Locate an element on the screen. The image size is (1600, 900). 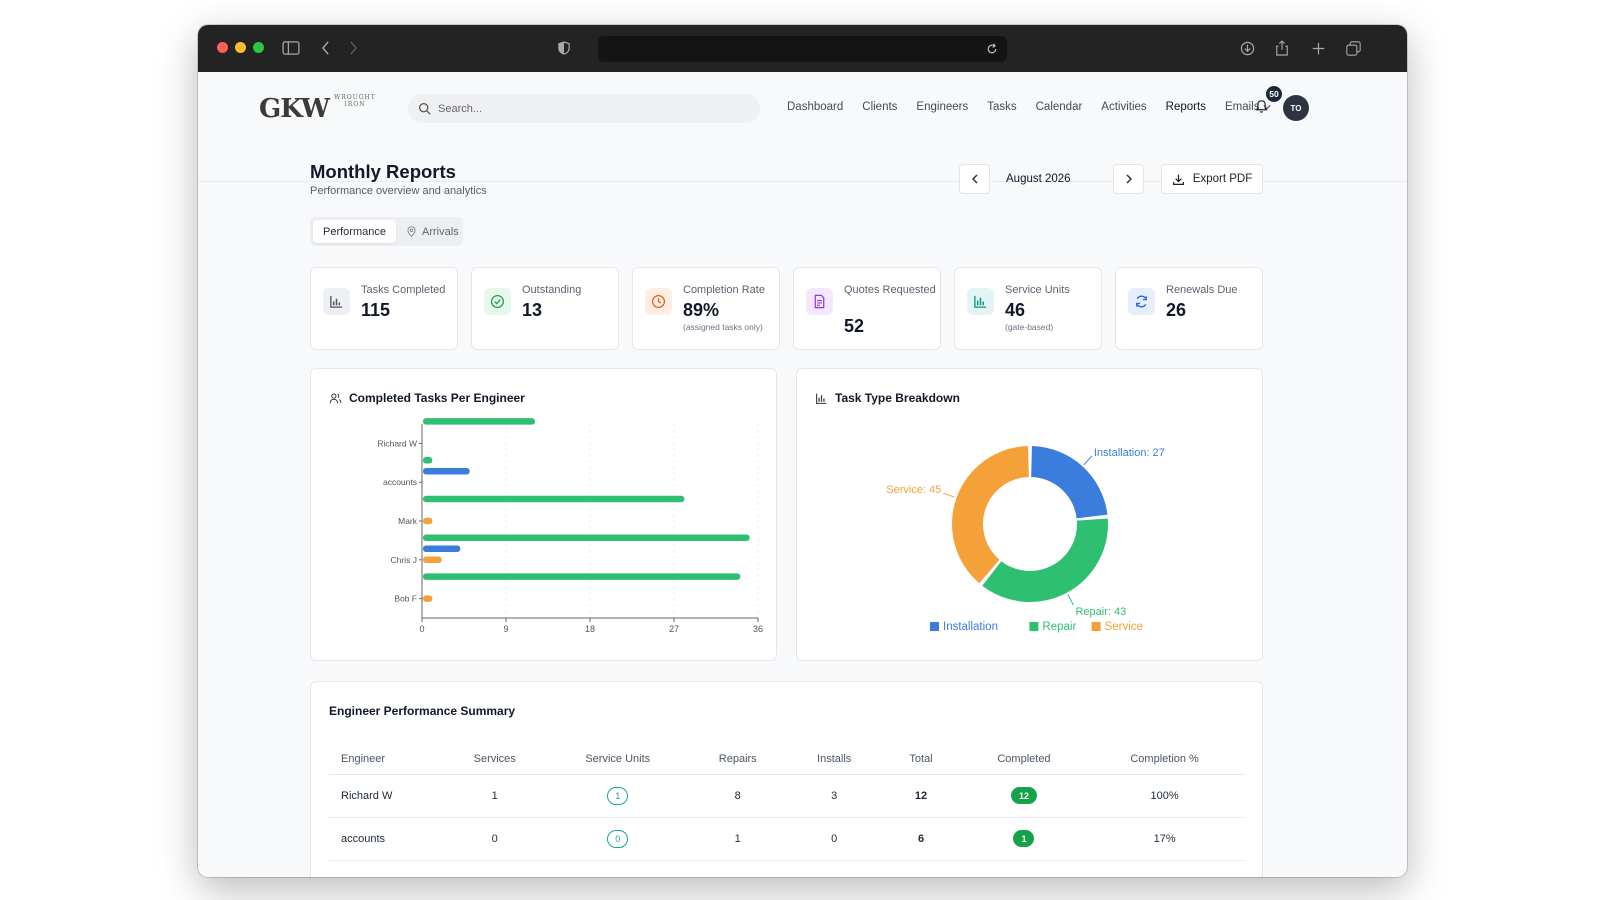
previous-month-button is located at coordinates (974, 179).